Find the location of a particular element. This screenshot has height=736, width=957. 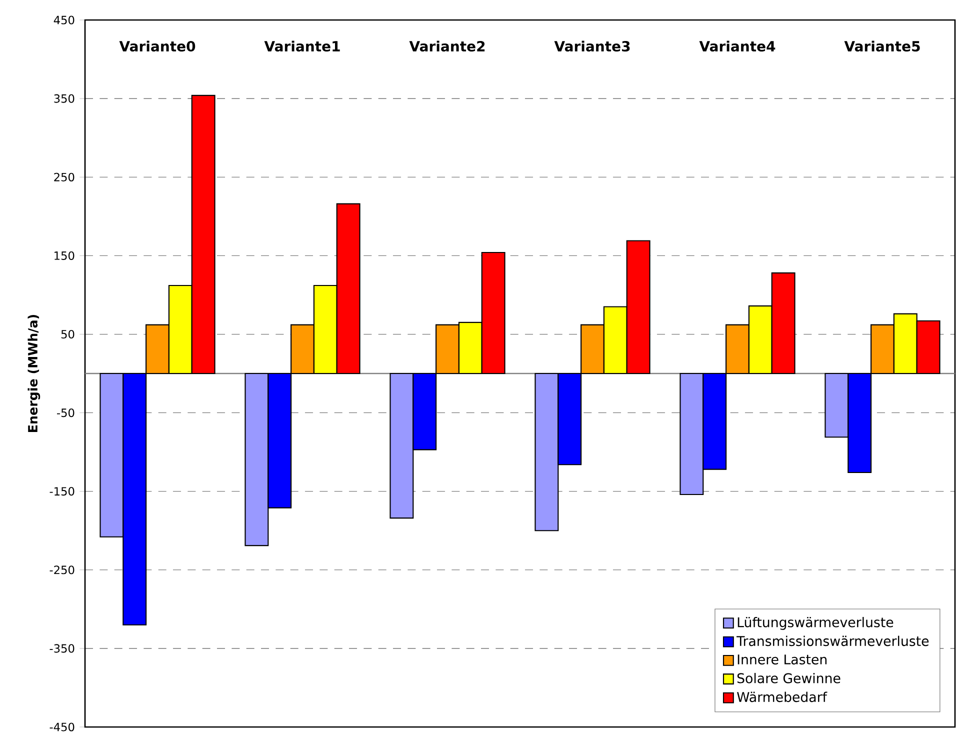

y-tick-label: -150 is located at coordinates (62, 491).